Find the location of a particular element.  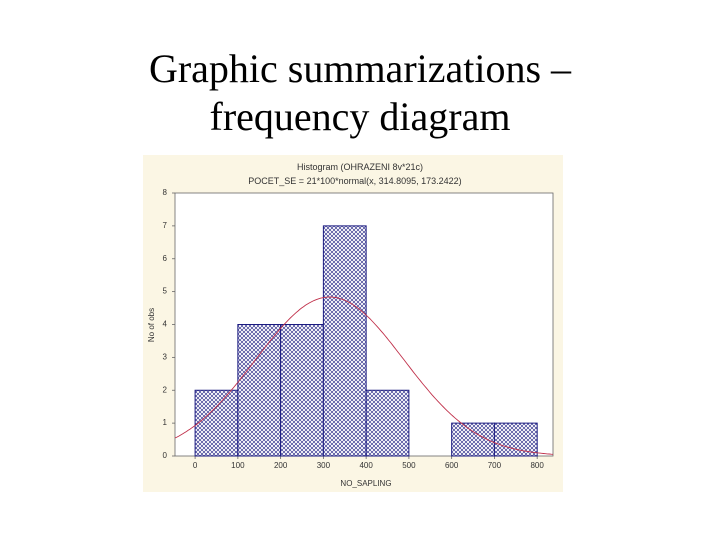

y-tick-label: 2 is located at coordinates (165, 389).